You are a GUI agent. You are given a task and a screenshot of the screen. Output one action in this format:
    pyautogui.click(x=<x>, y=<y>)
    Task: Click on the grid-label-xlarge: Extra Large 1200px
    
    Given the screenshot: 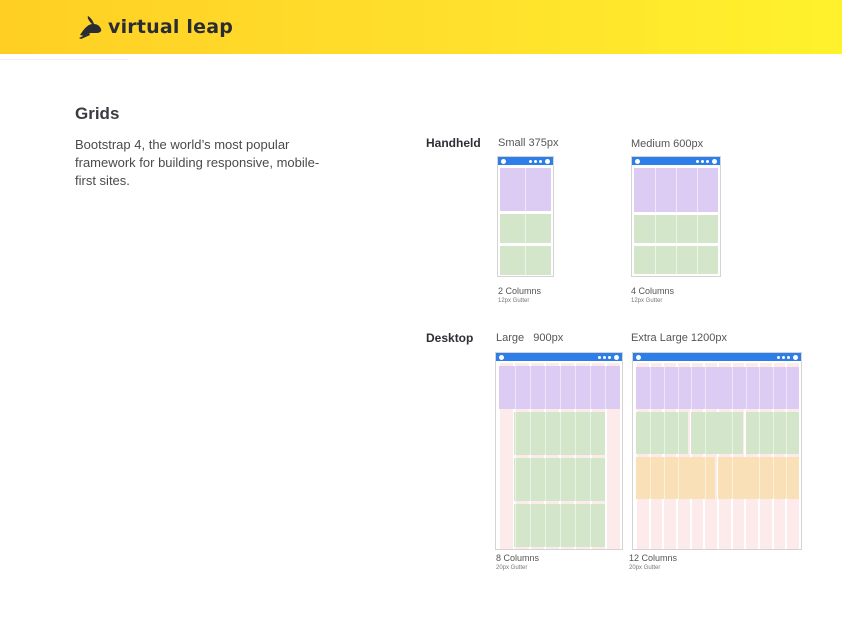 What is the action you would take?
    pyautogui.click(x=679, y=338)
    